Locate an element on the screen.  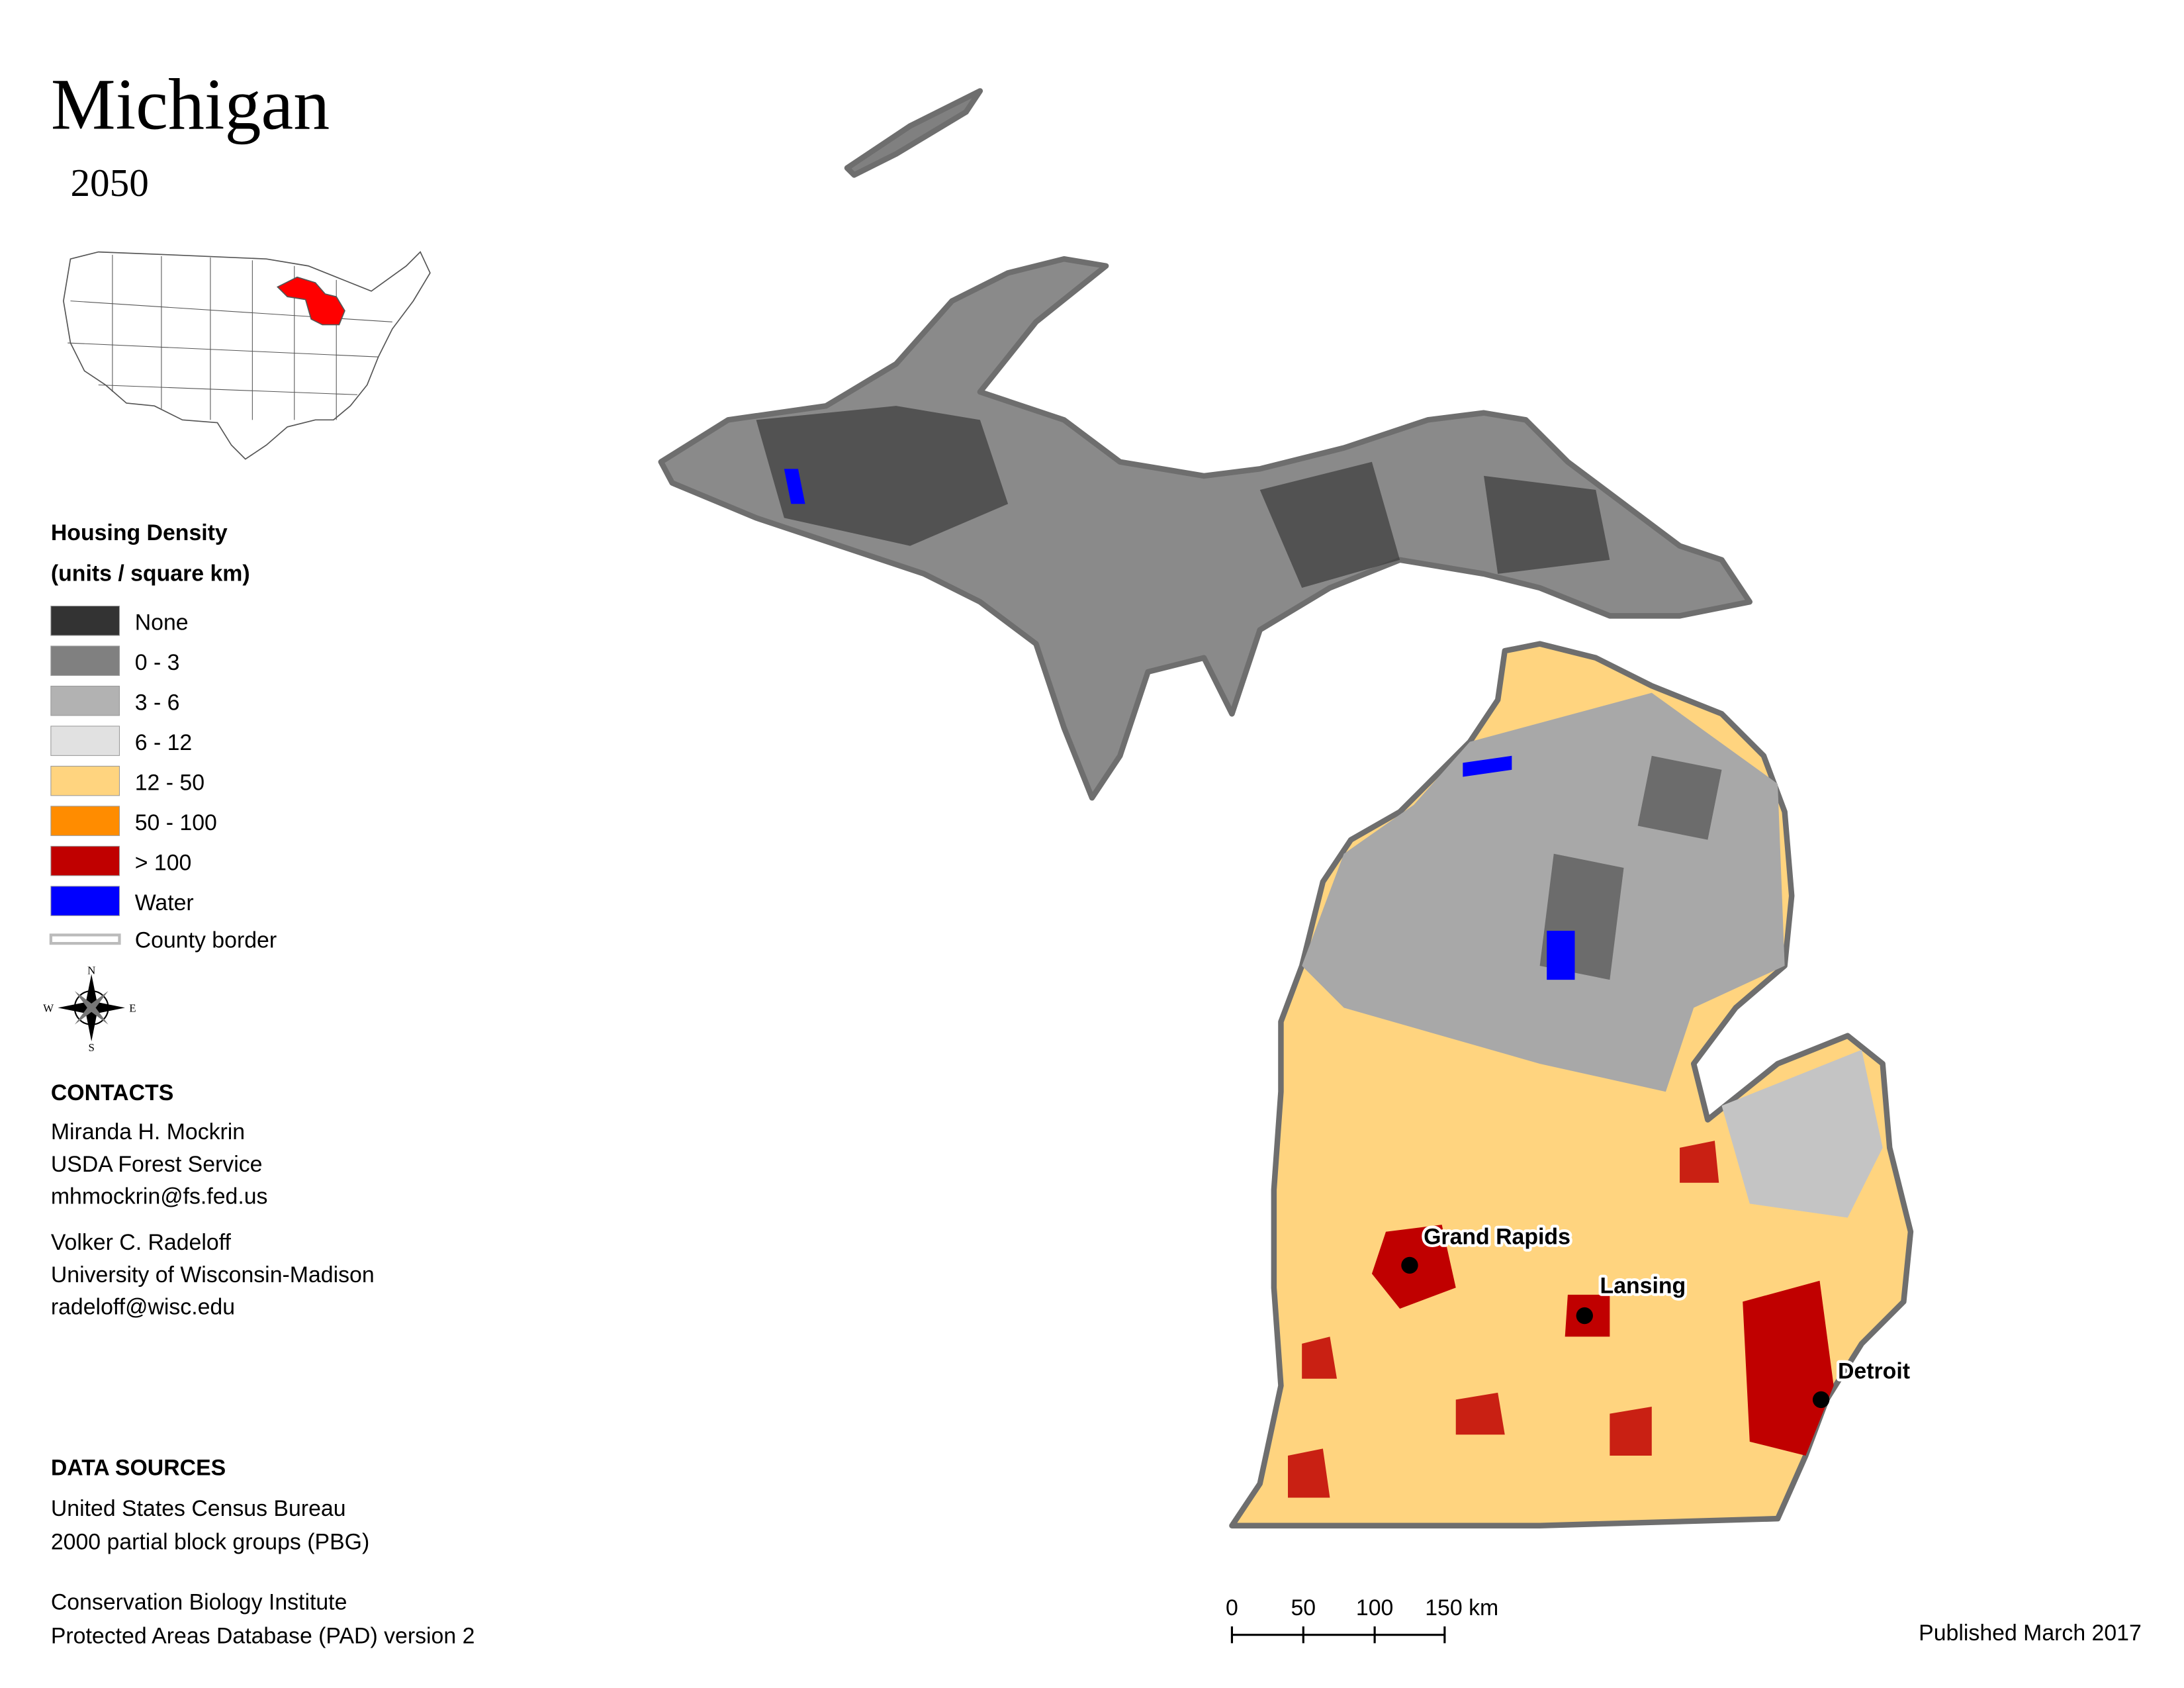
compass-s: S is located at coordinates (91, 1047).